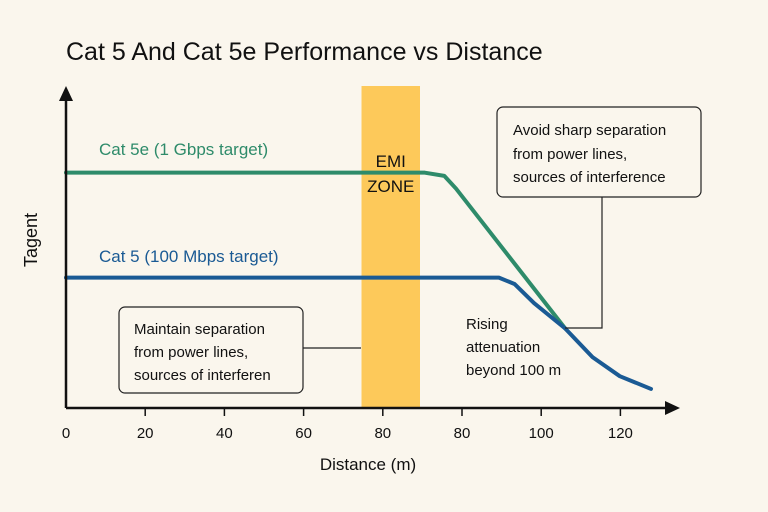 This screenshot has height=512, width=768. I want to click on annotation-box-avoid, so click(599, 152).